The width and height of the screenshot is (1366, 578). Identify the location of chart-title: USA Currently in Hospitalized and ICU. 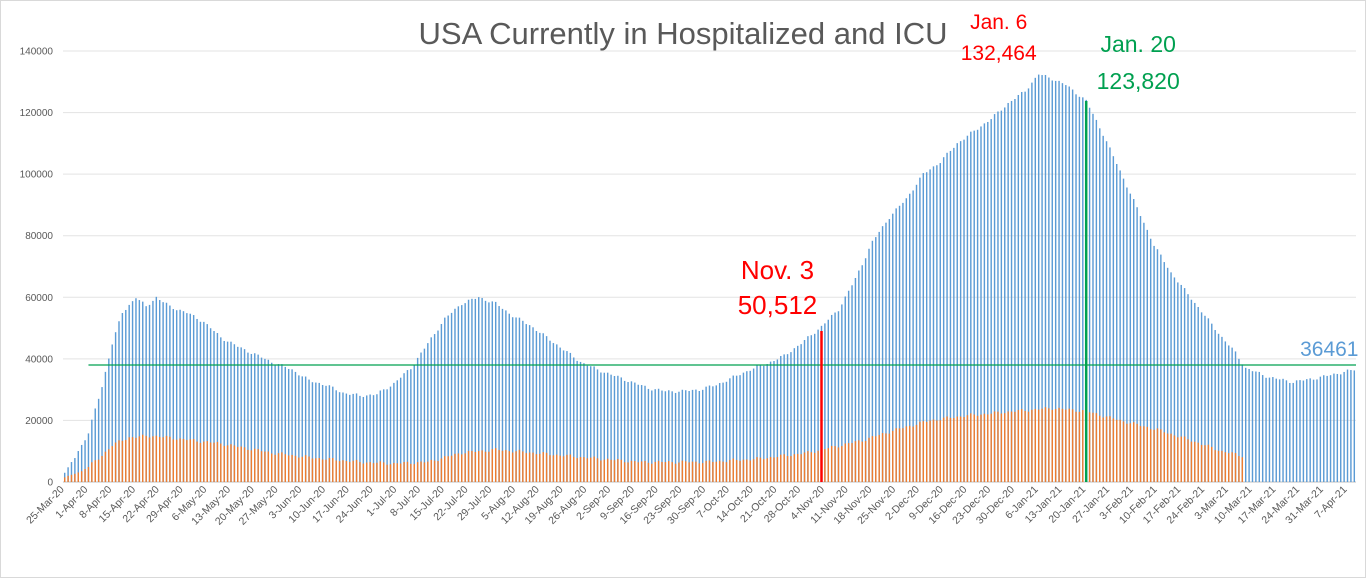
(683, 33).